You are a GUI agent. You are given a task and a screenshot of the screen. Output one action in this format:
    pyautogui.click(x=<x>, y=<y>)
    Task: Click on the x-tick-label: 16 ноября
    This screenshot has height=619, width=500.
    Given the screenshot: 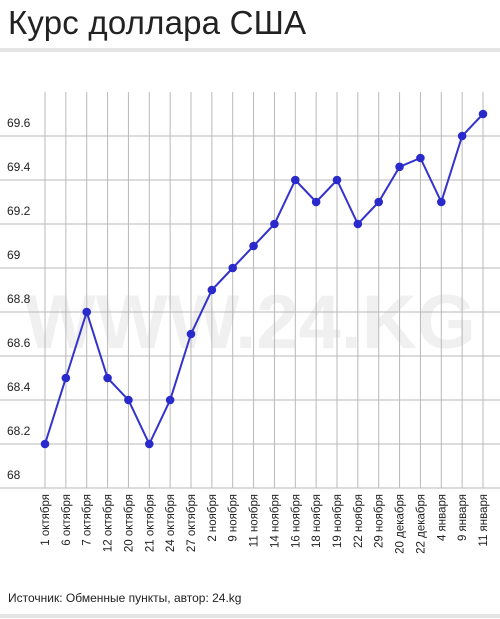 What is the action you would take?
    pyautogui.click(x=296, y=521)
    